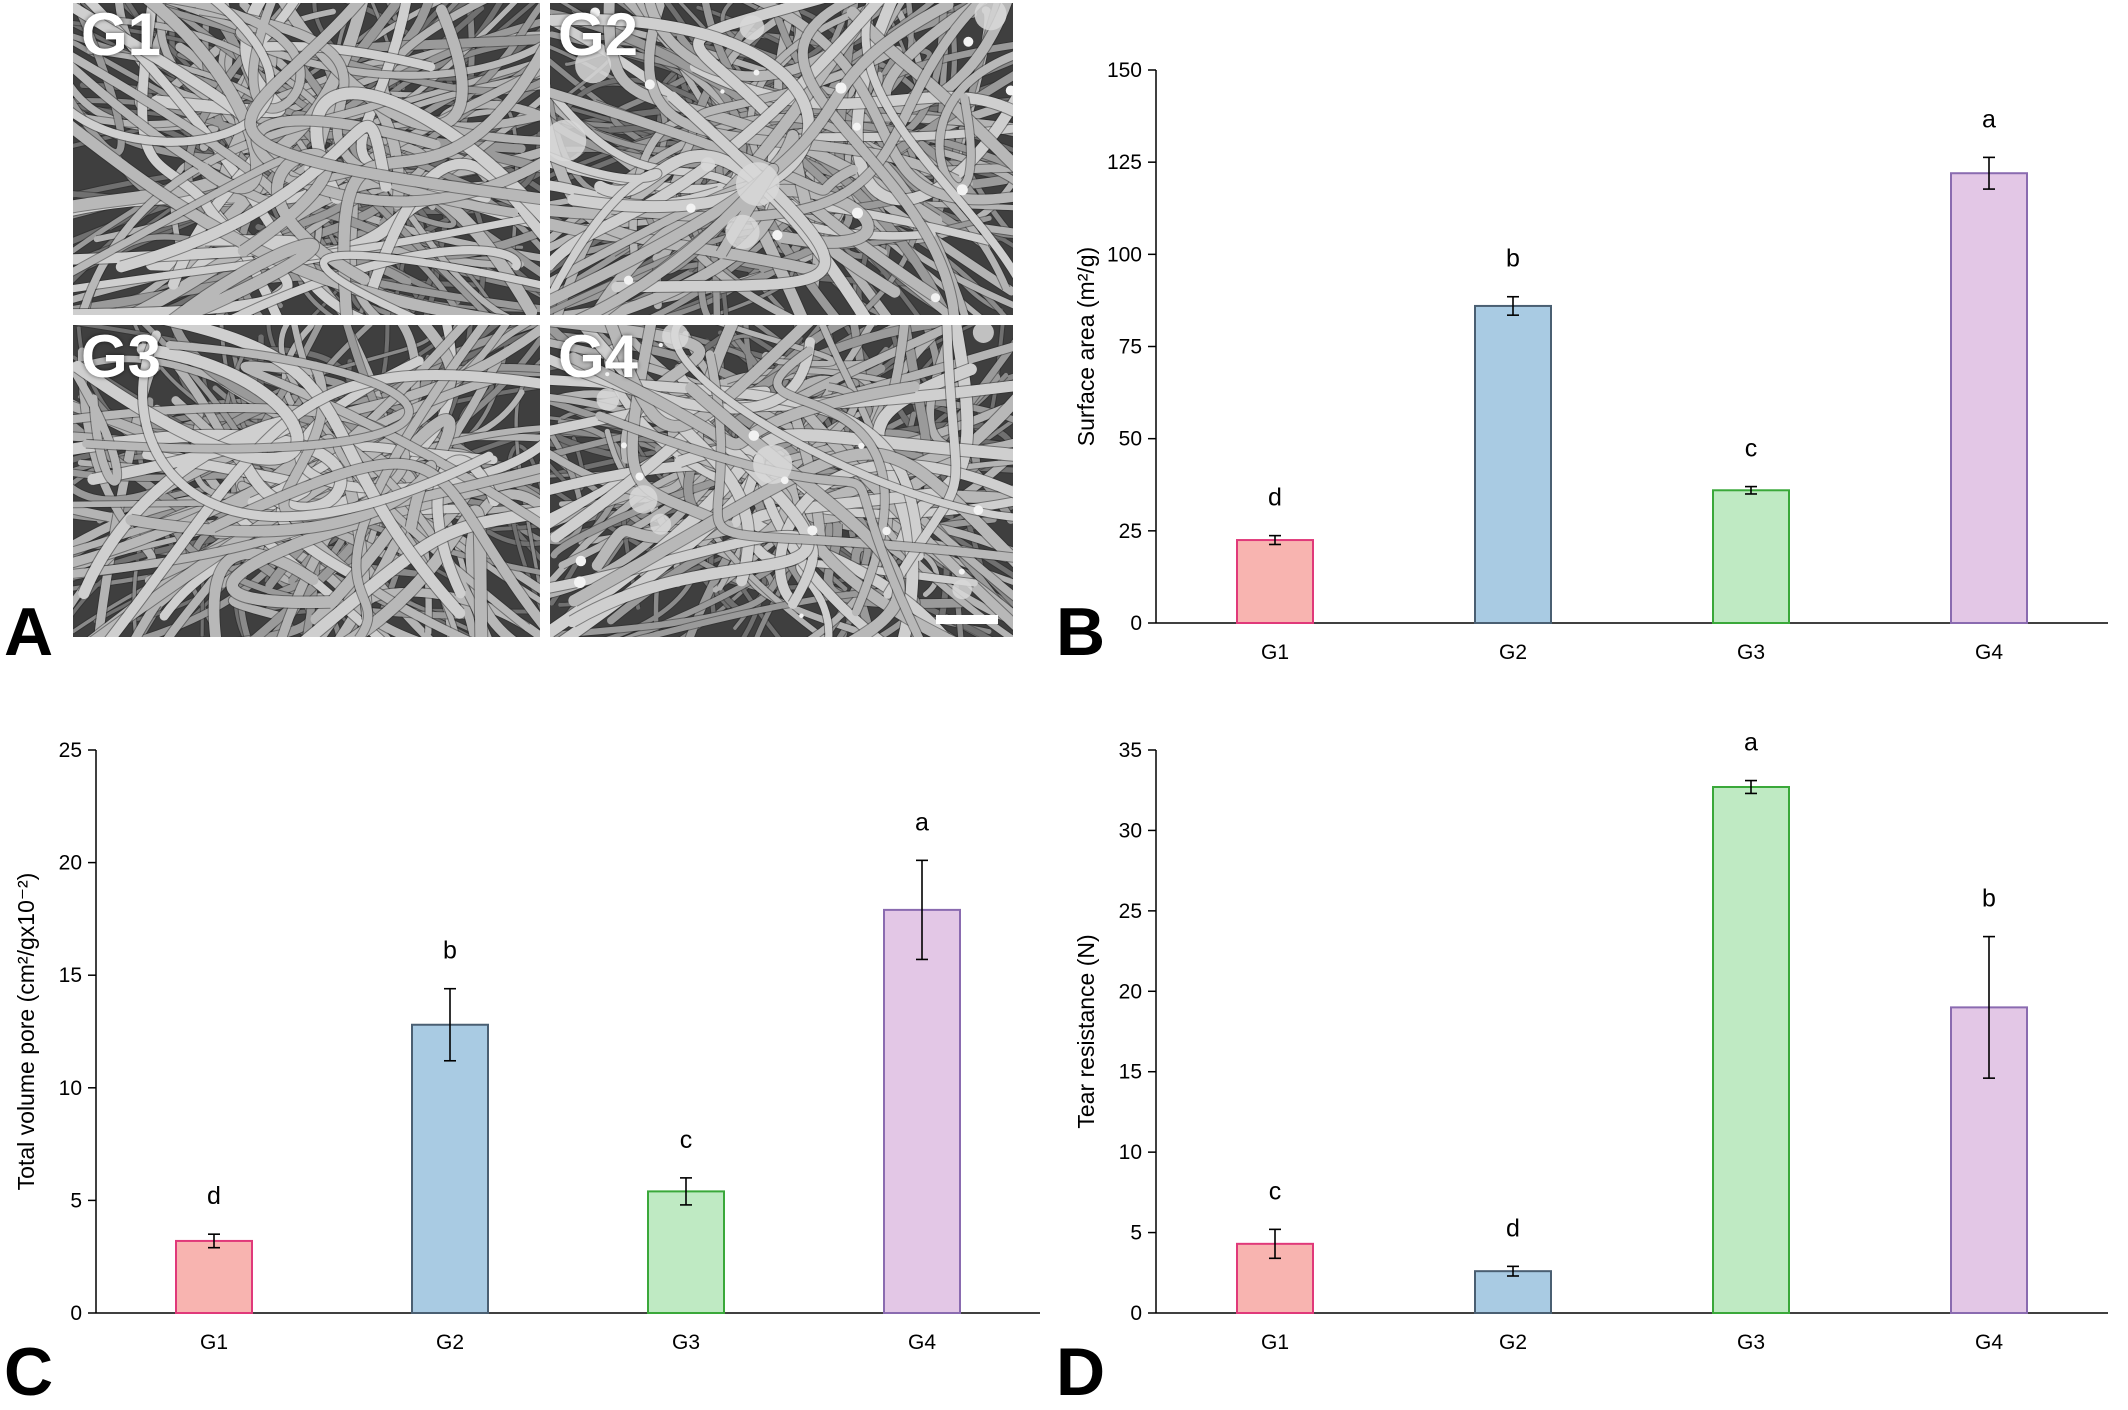 This screenshot has height=1410, width=2128. What do you see at coordinates (1081, 1372) in the screenshot?
I see `panel-letter-d: D` at bounding box center [1081, 1372].